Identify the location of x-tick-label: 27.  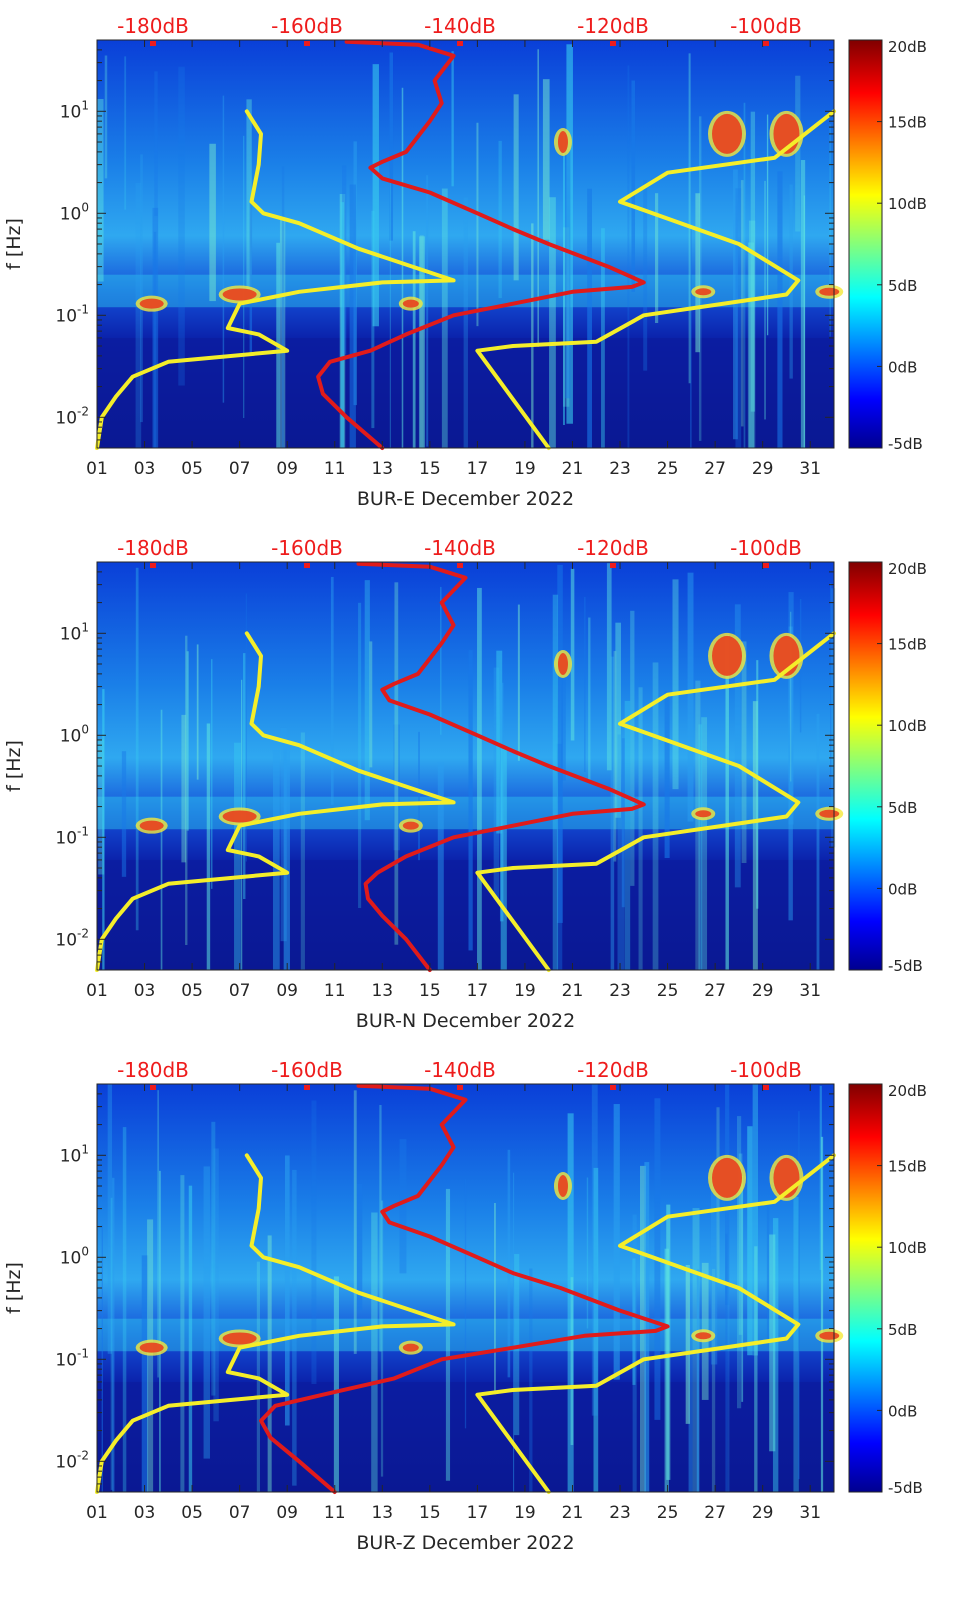
(715, 1513).